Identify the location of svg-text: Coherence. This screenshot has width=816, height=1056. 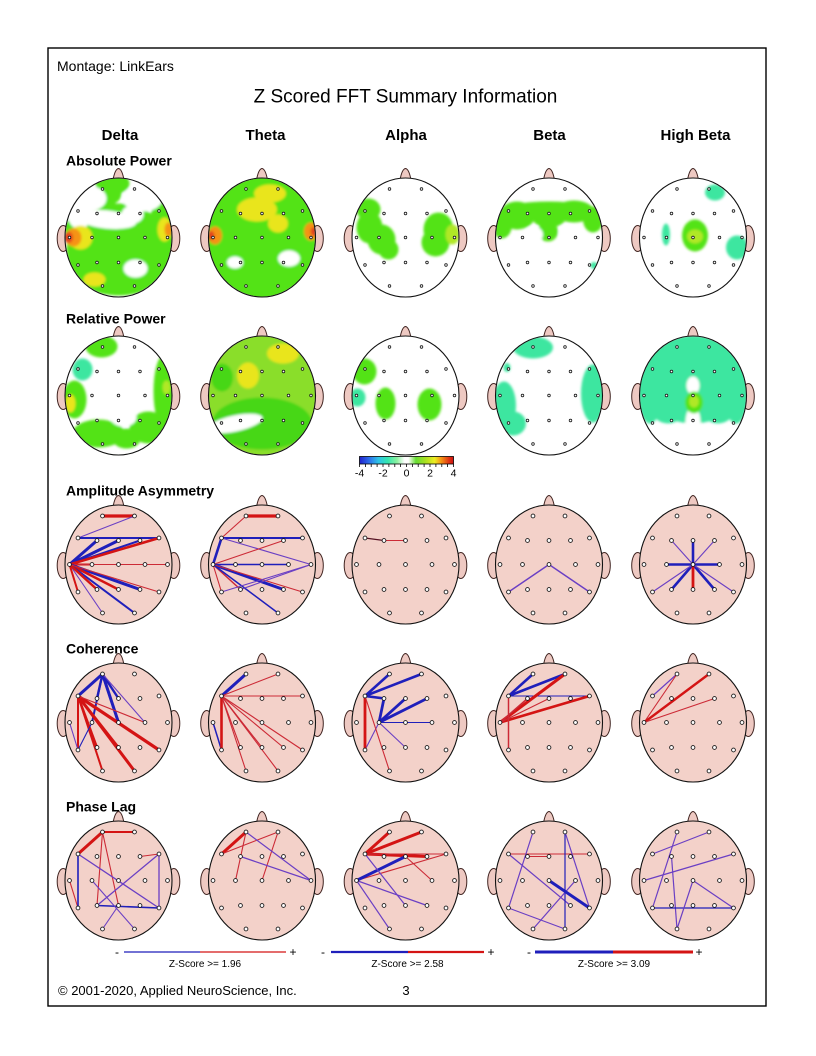
(102, 649).